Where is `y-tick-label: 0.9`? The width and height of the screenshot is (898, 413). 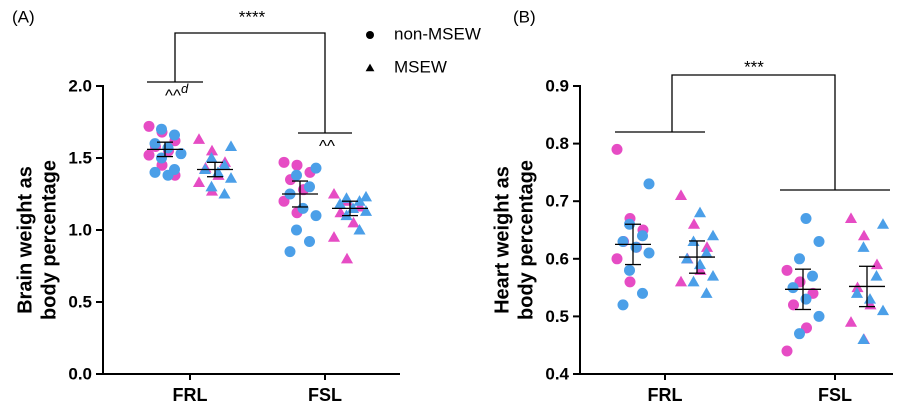 y-tick-label: 0.9 is located at coordinates (557, 85).